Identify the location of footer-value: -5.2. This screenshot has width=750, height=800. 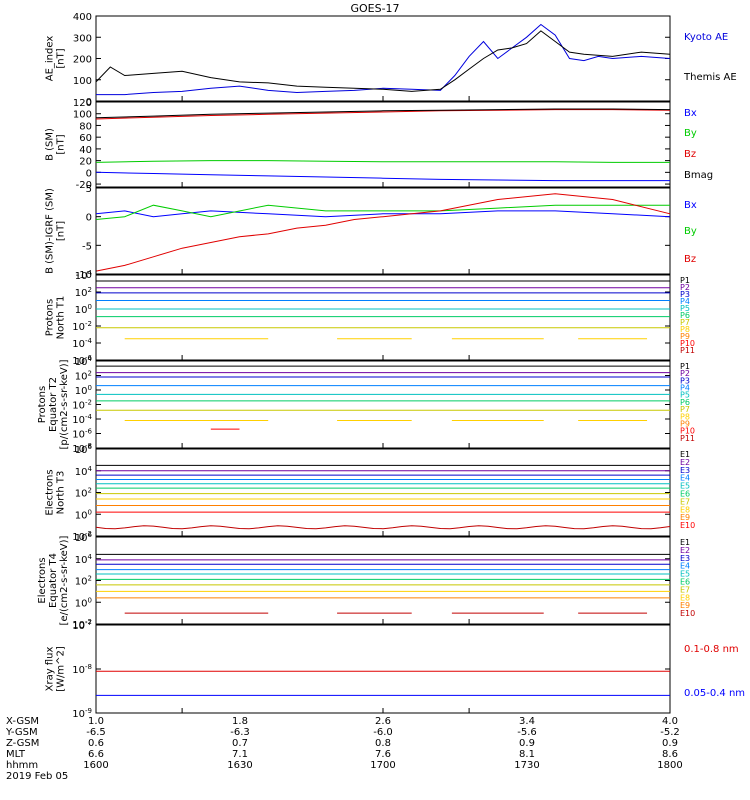
(670, 732).